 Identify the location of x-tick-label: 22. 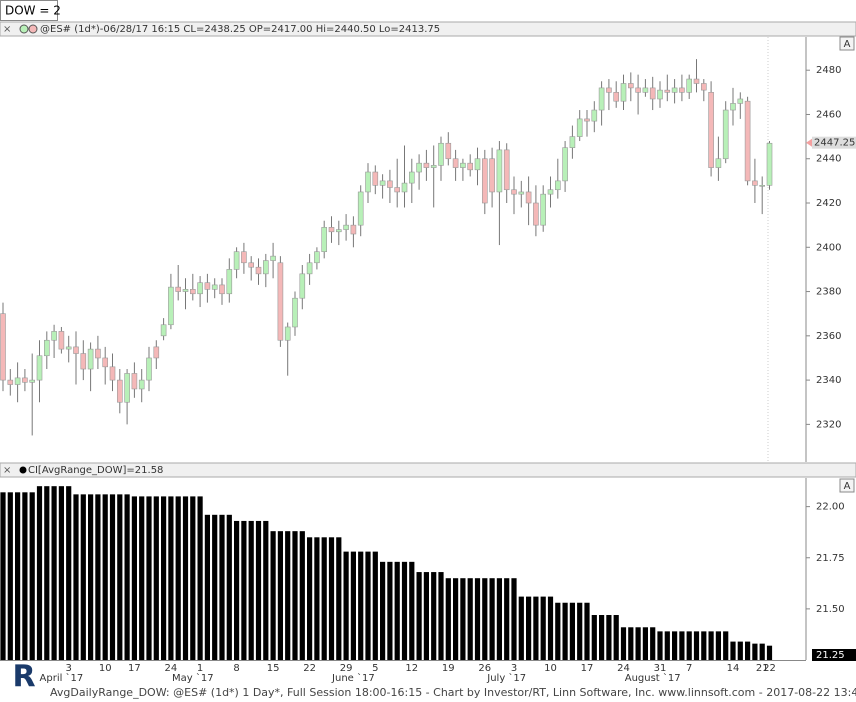
(309, 668).